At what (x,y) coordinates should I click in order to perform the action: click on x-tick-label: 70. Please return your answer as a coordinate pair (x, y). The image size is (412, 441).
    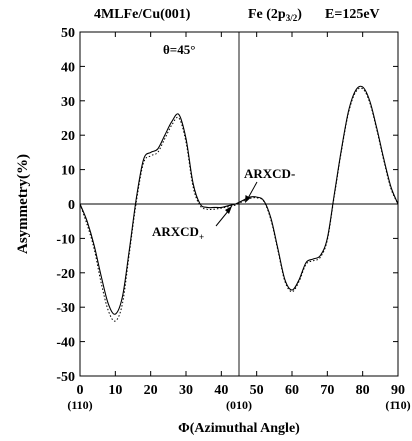
    Looking at the image, I should click on (327, 390).